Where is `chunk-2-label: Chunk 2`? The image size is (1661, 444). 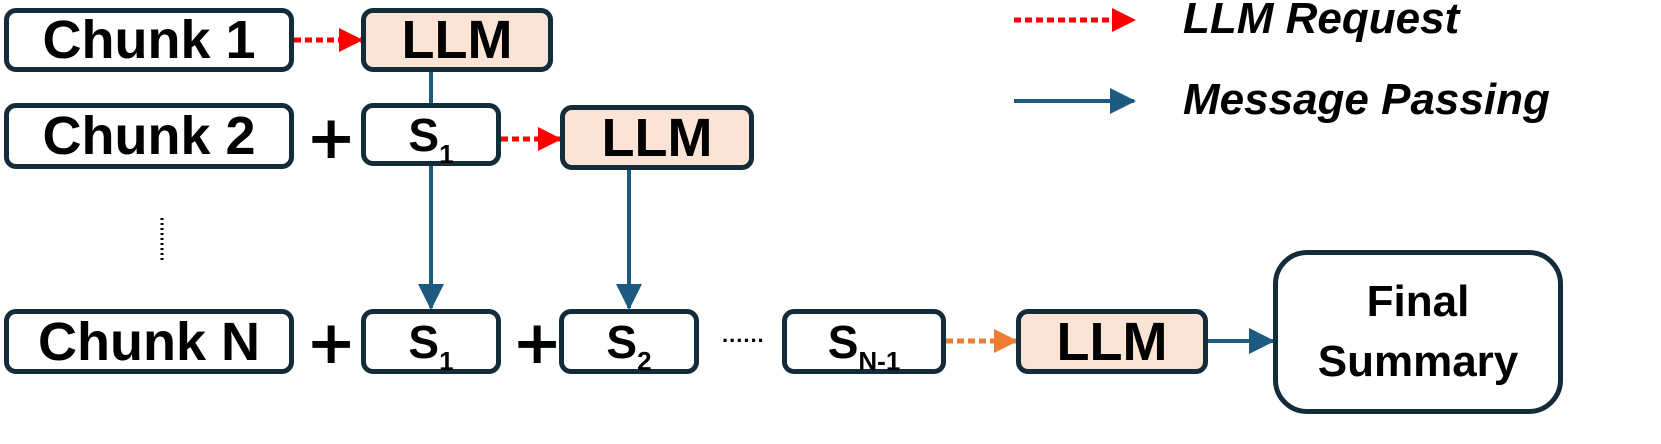 chunk-2-label: Chunk 2 is located at coordinates (149, 136).